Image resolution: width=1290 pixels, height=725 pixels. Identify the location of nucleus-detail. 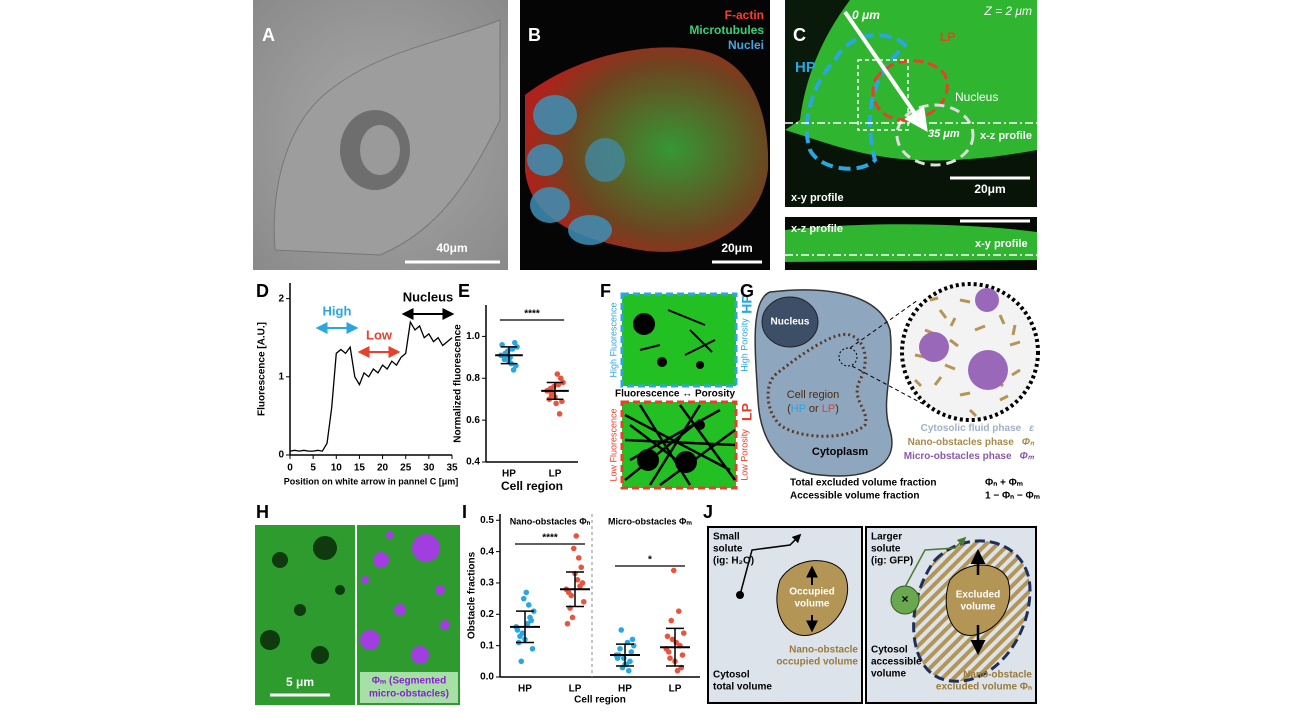
(380, 150).